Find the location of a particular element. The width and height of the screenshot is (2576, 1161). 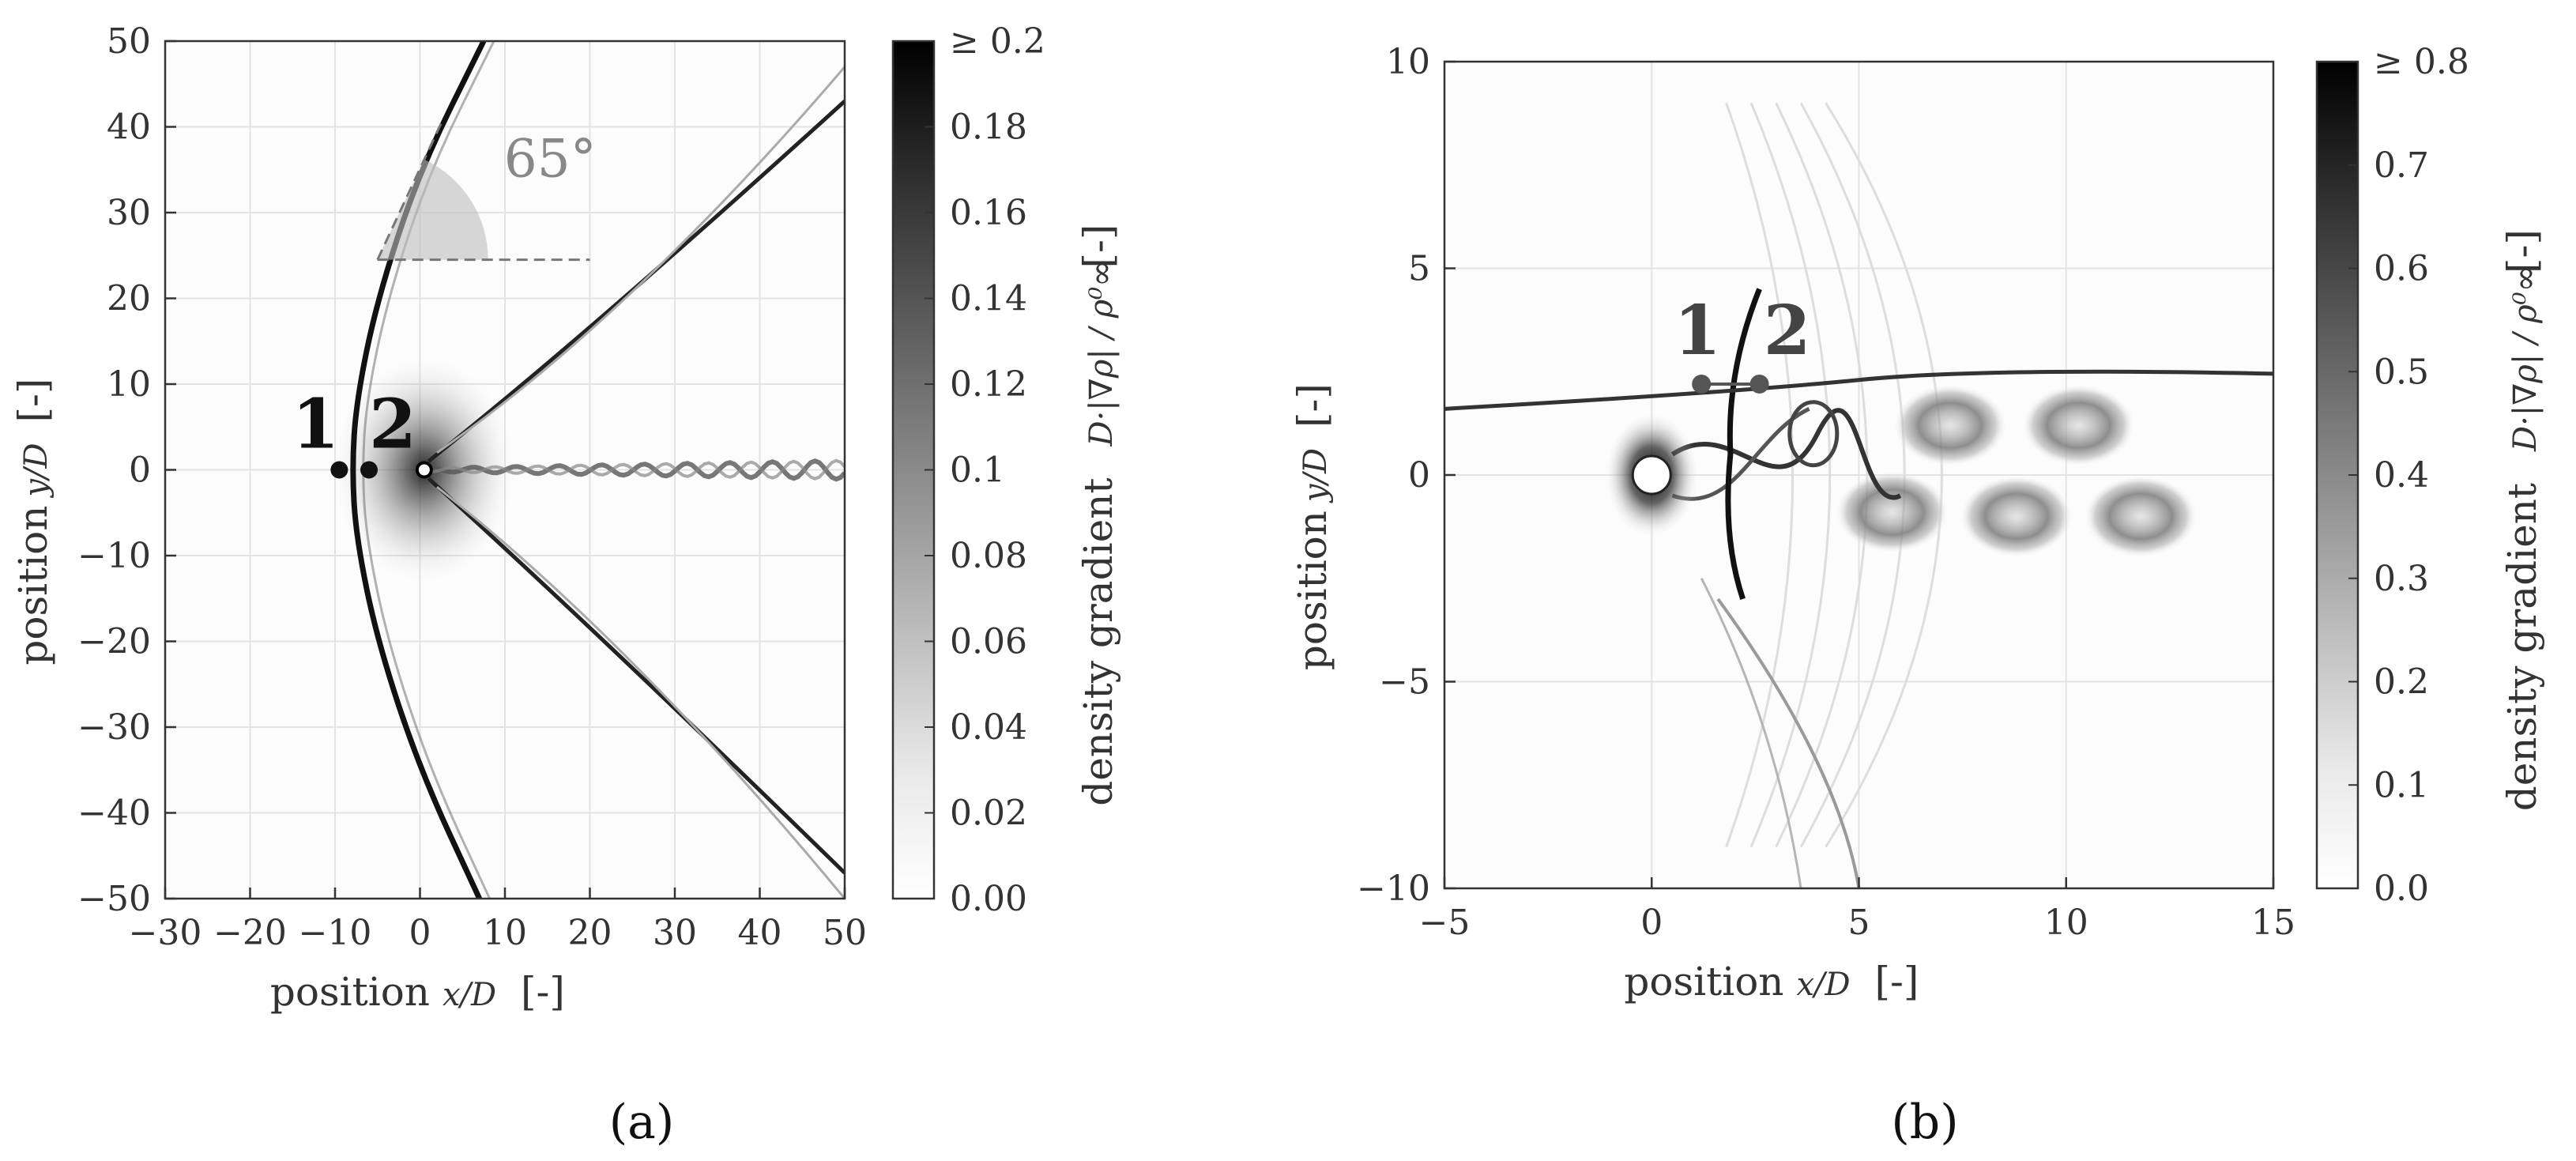

panel-b-ytick-label: 10 is located at coordinates (1408, 62).